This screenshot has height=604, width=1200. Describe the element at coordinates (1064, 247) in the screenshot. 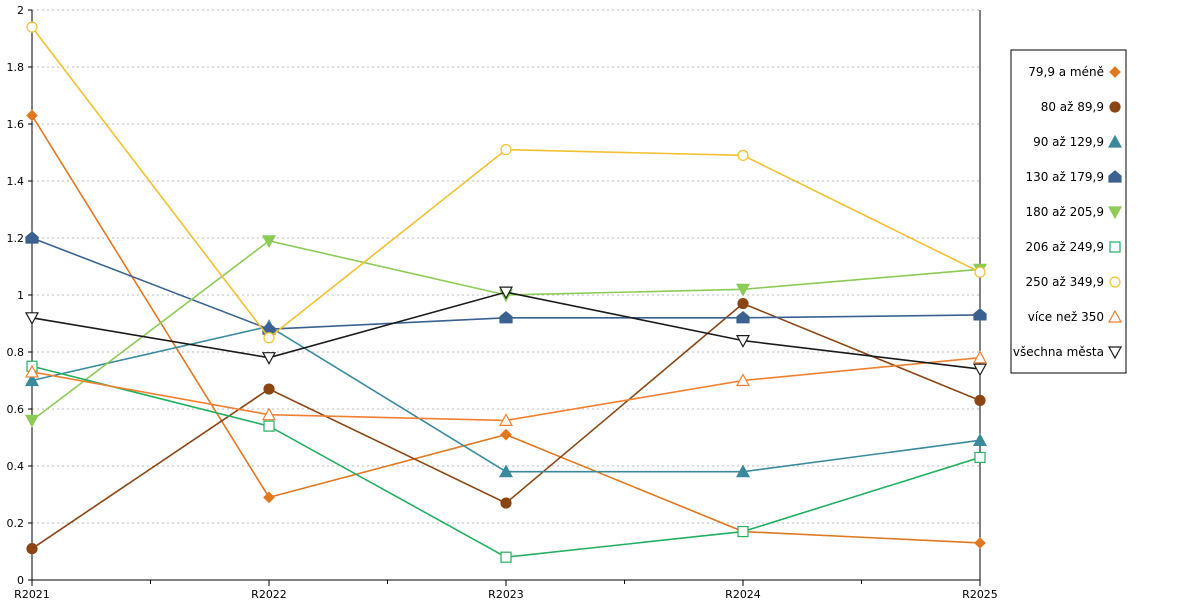

I see `legend-label: 206 až 249,9` at that location.